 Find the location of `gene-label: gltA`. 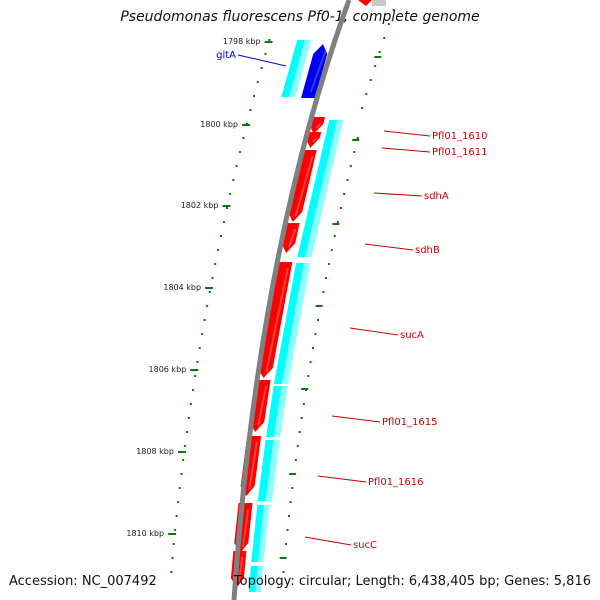

gene-label: gltA is located at coordinates (226, 55).